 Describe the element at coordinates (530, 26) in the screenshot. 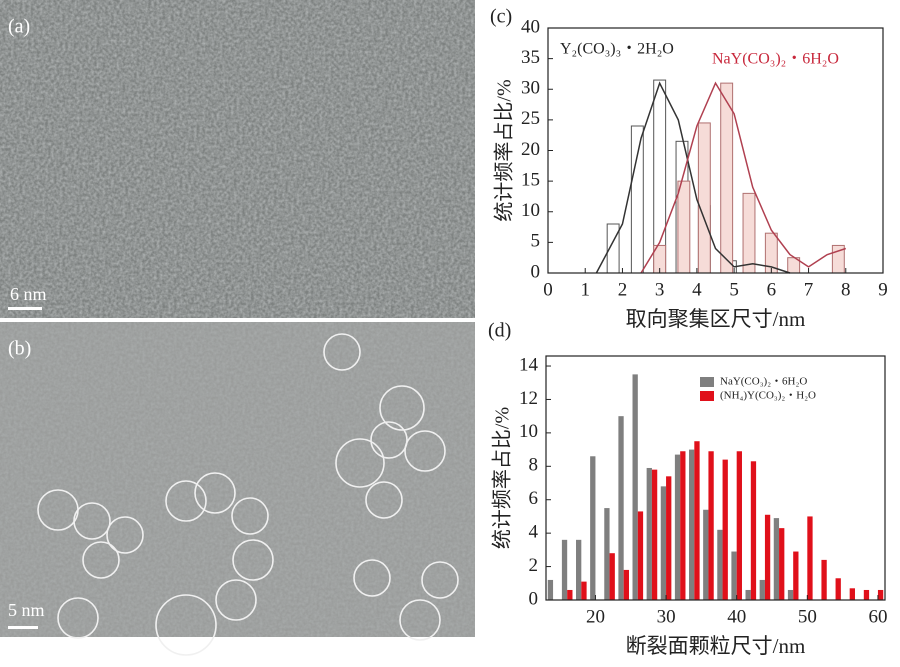

I see `y-tick-label: 40` at that location.